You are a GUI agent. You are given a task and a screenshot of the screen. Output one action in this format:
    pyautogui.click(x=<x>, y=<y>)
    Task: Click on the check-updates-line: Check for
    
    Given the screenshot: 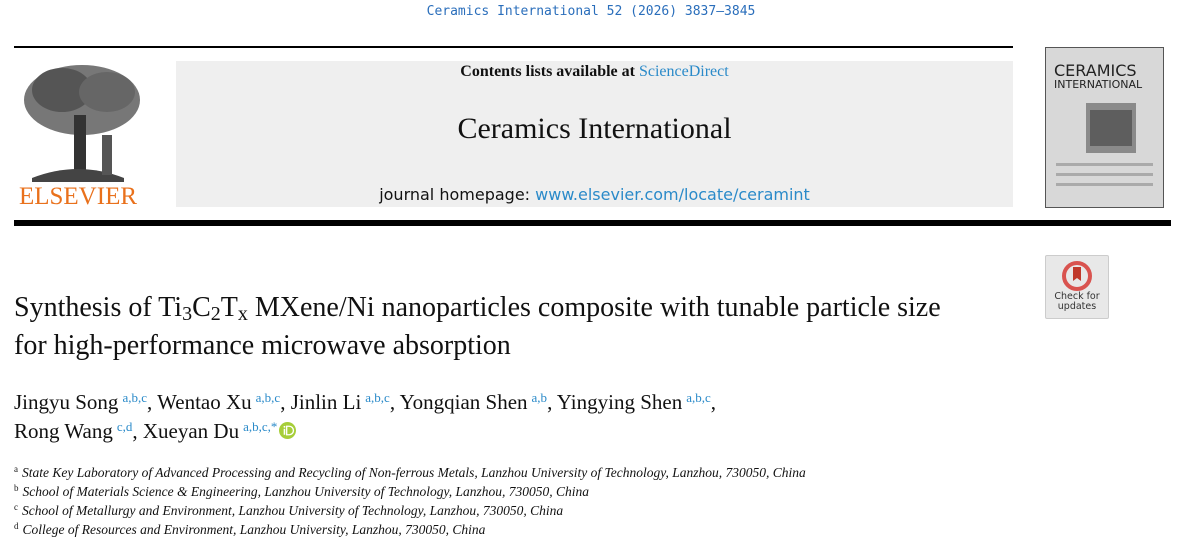 What is the action you would take?
    pyautogui.click(x=1077, y=296)
    